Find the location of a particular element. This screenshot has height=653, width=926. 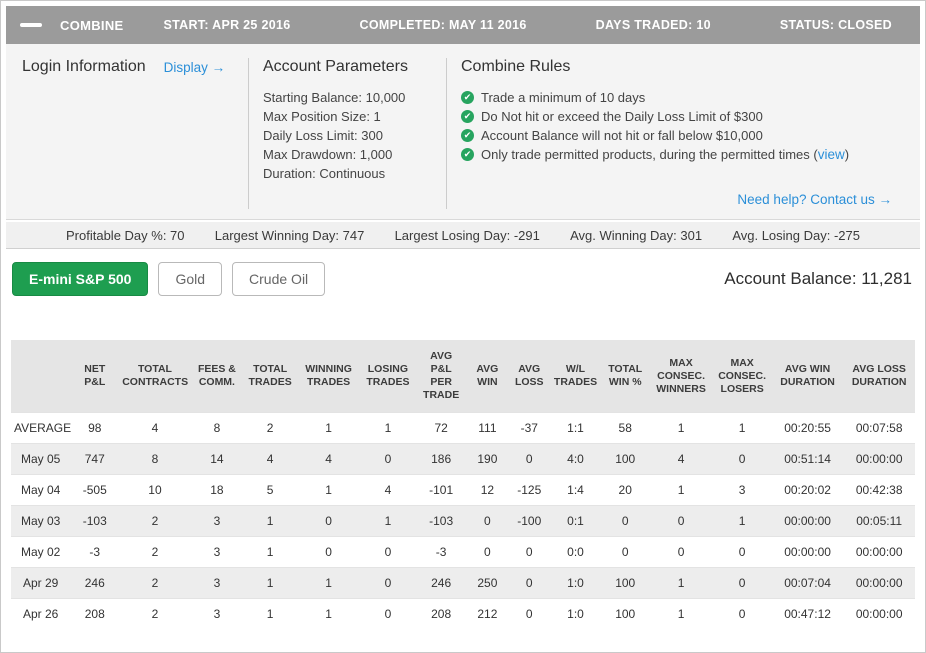

table-cell: 212 is located at coordinates (487, 614).